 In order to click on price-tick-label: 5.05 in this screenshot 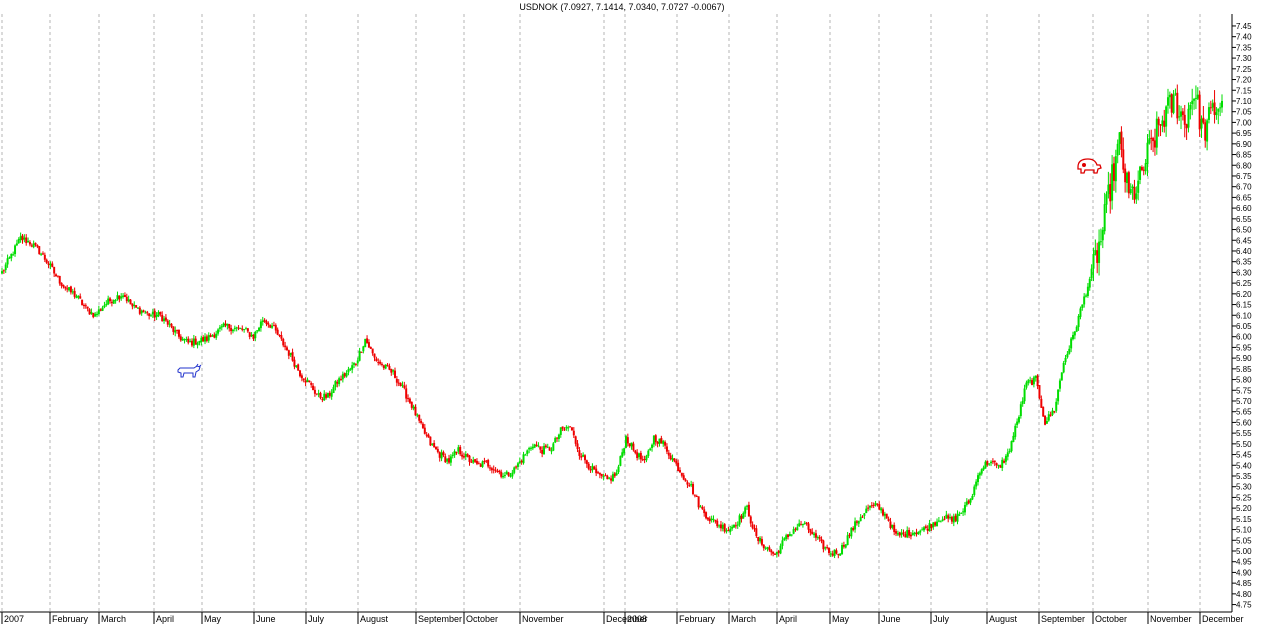, I will do `click(1244, 540)`.